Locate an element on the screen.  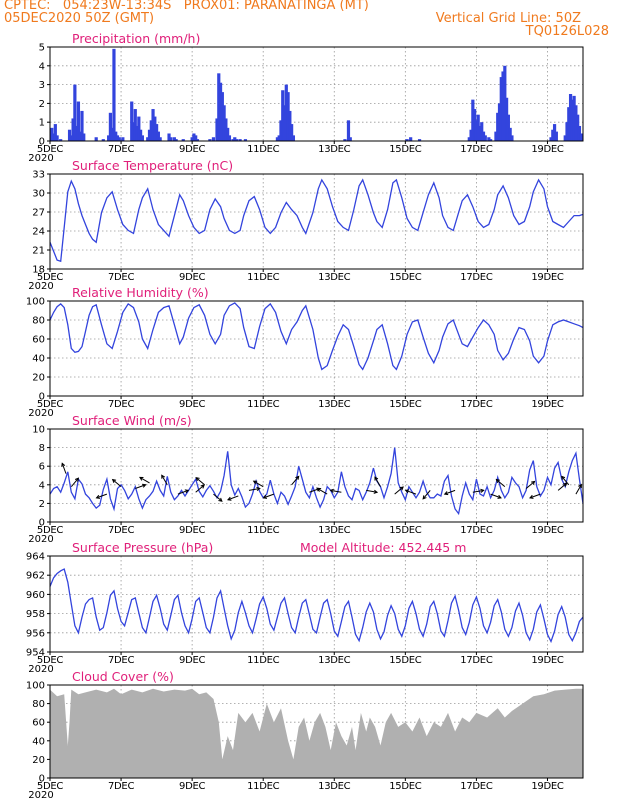
precipitation-ytick-label: 5 is located at coordinates (42, 48).